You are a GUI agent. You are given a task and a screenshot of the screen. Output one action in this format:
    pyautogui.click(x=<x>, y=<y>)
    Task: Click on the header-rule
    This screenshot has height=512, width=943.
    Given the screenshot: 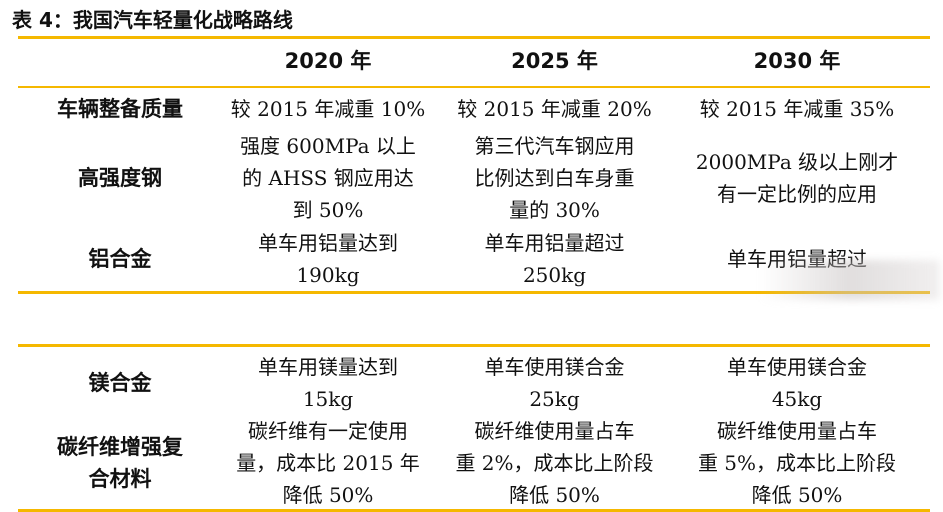 What is the action you would take?
    pyautogui.click(x=474, y=87)
    